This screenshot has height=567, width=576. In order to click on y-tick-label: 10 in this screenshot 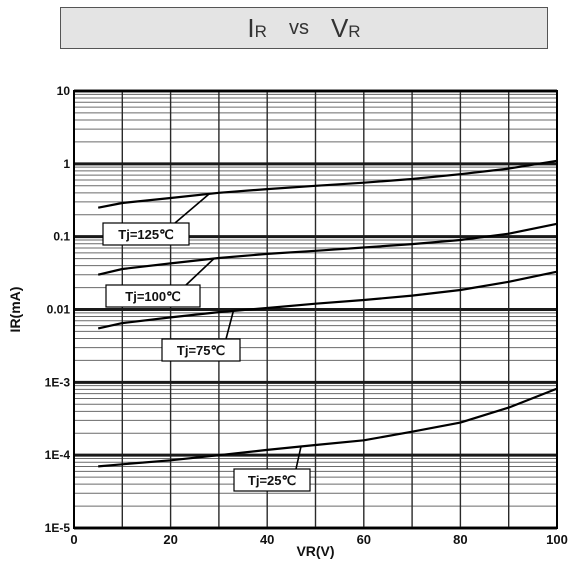, I will do `click(64, 91)`.